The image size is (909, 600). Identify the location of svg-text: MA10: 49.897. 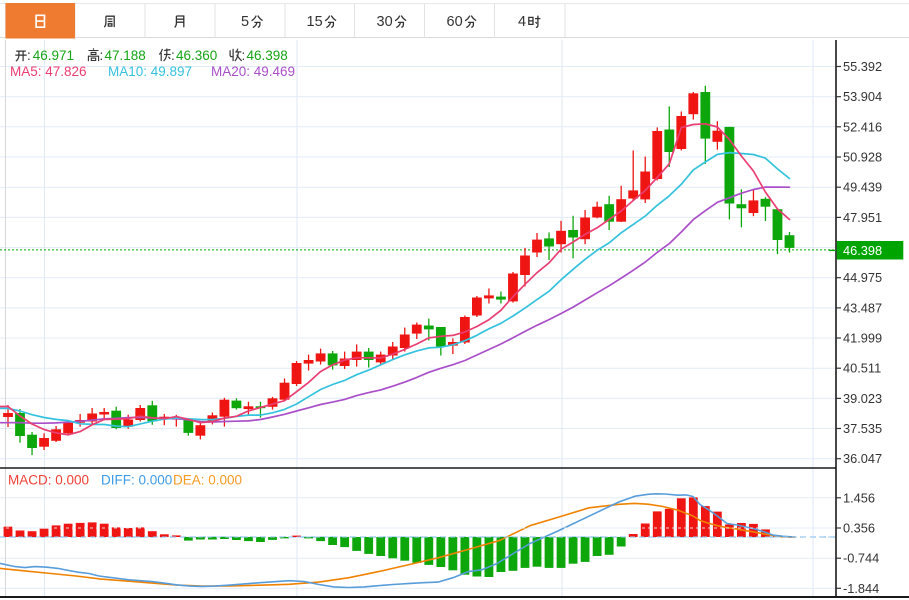
(150, 71).